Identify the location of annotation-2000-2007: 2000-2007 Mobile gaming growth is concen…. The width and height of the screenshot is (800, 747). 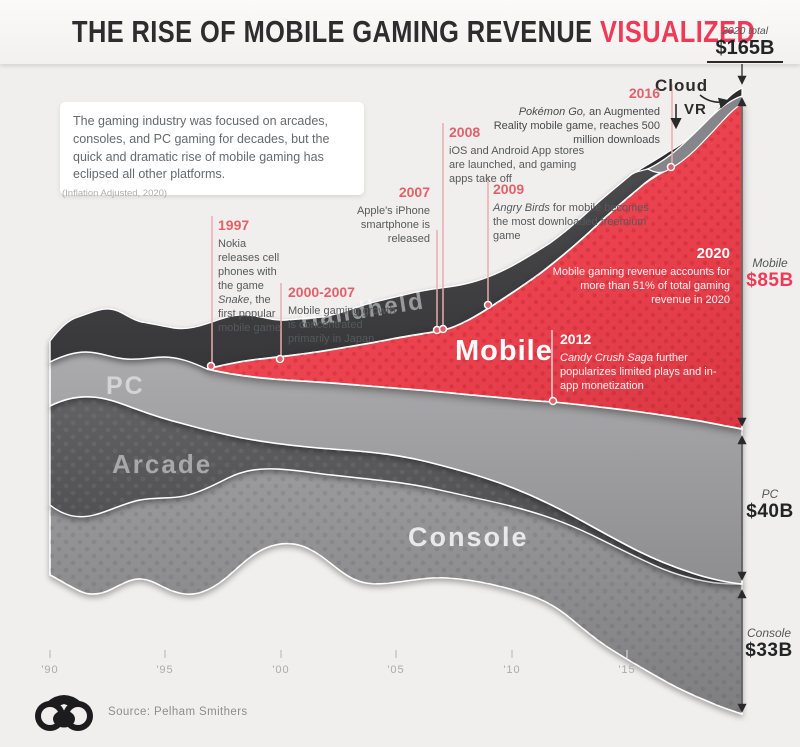
(347, 315).